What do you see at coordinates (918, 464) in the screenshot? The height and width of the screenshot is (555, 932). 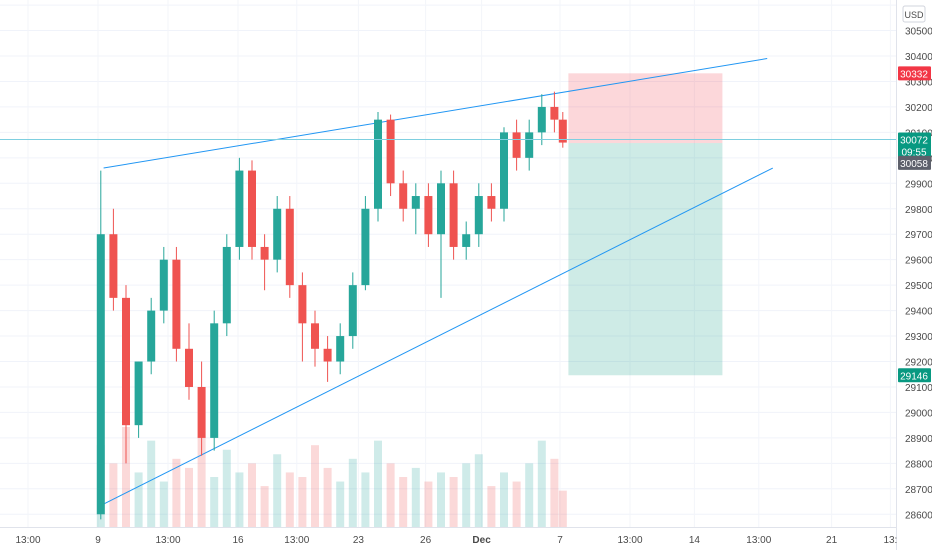 I see `y-tick-label: 28800` at bounding box center [918, 464].